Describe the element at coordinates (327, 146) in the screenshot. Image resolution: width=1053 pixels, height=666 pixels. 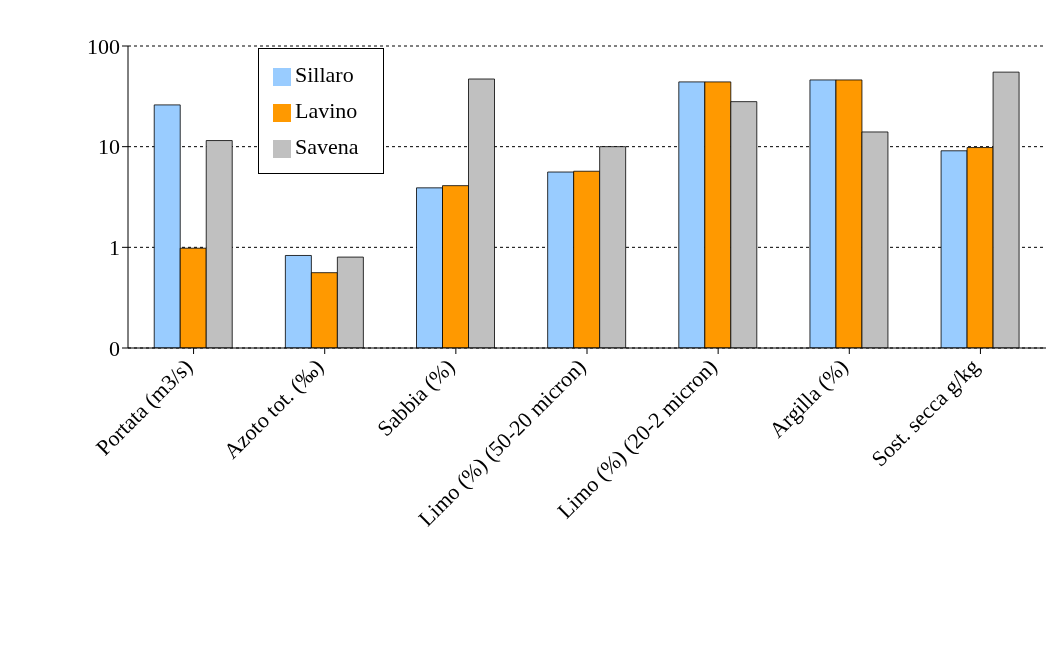
I see `legend-label: Savena` at that location.